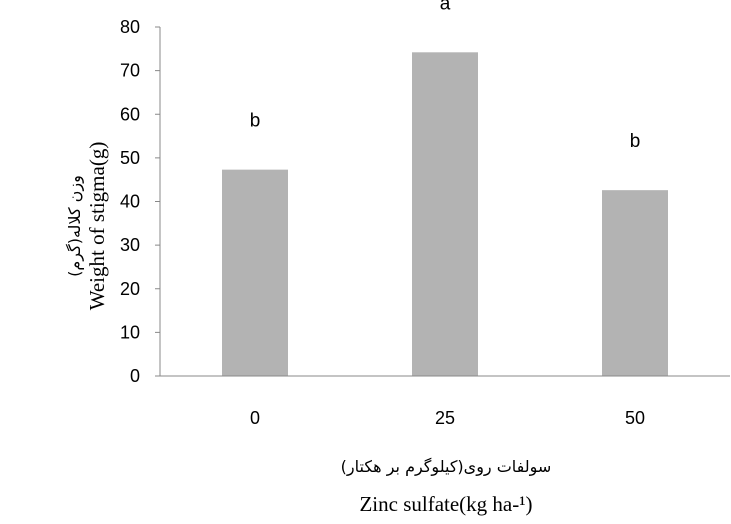 The height and width of the screenshot is (524, 731). Describe the element at coordinates (130, 289) in the screenshot. I see `y-tick-label: 20` at that location.